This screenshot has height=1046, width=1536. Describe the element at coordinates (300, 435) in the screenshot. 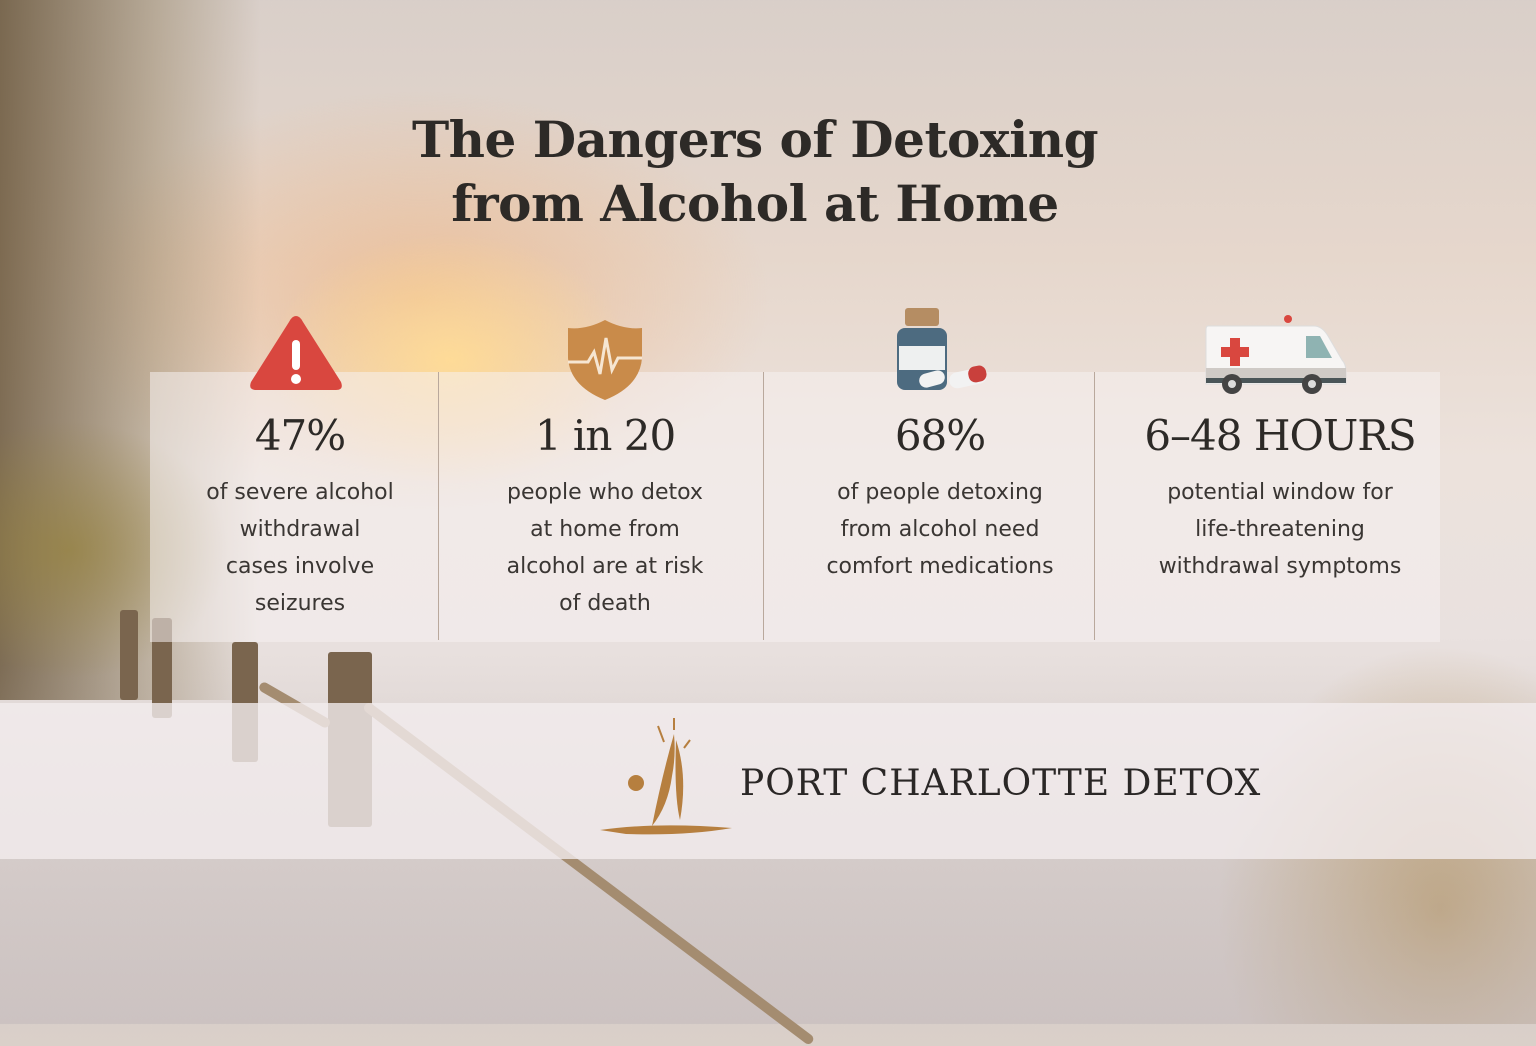

I see `stat-value: 47%` at that location.